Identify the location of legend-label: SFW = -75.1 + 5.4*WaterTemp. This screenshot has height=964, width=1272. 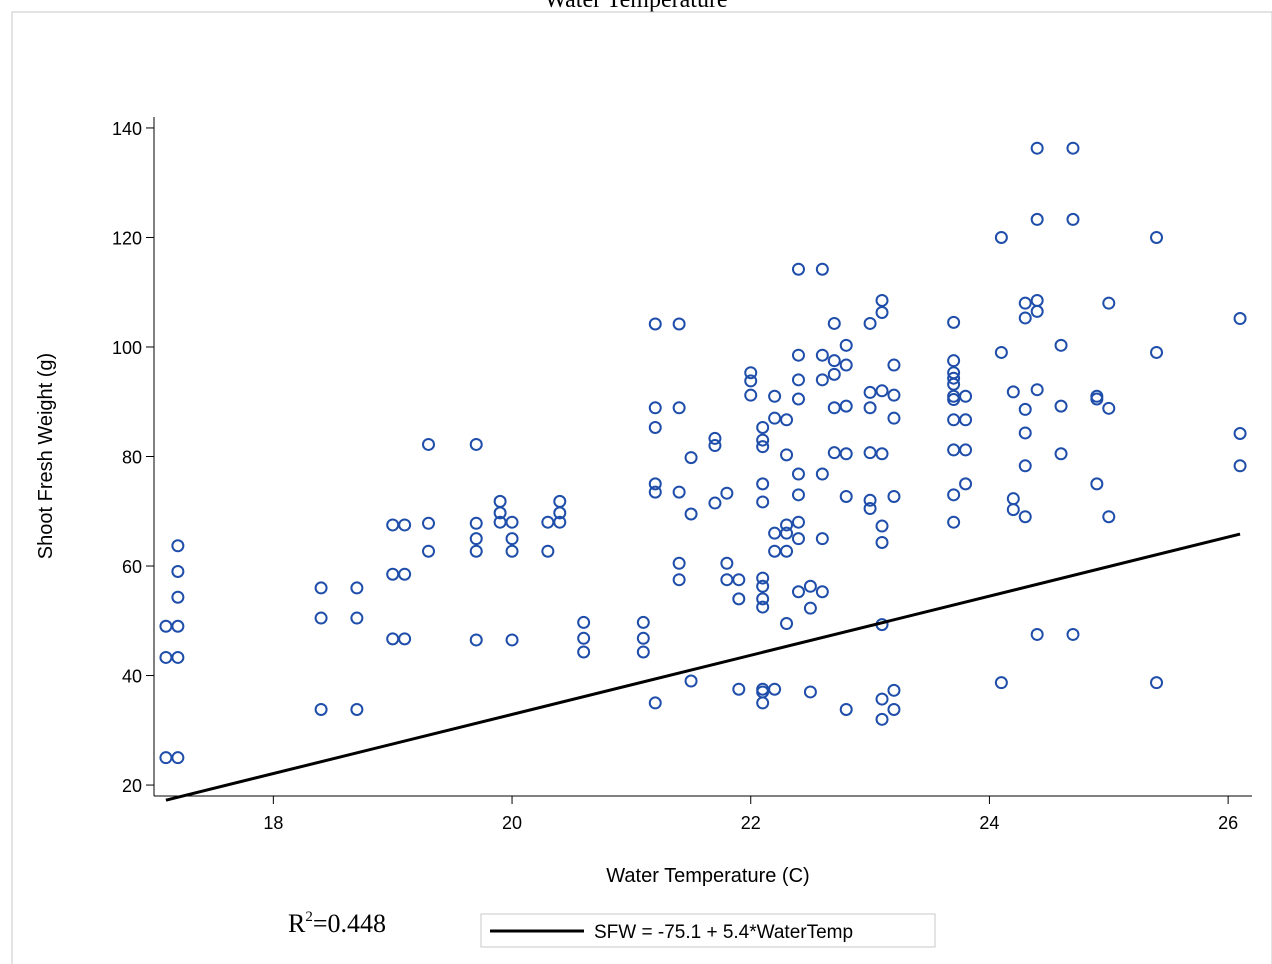
(723, 932).